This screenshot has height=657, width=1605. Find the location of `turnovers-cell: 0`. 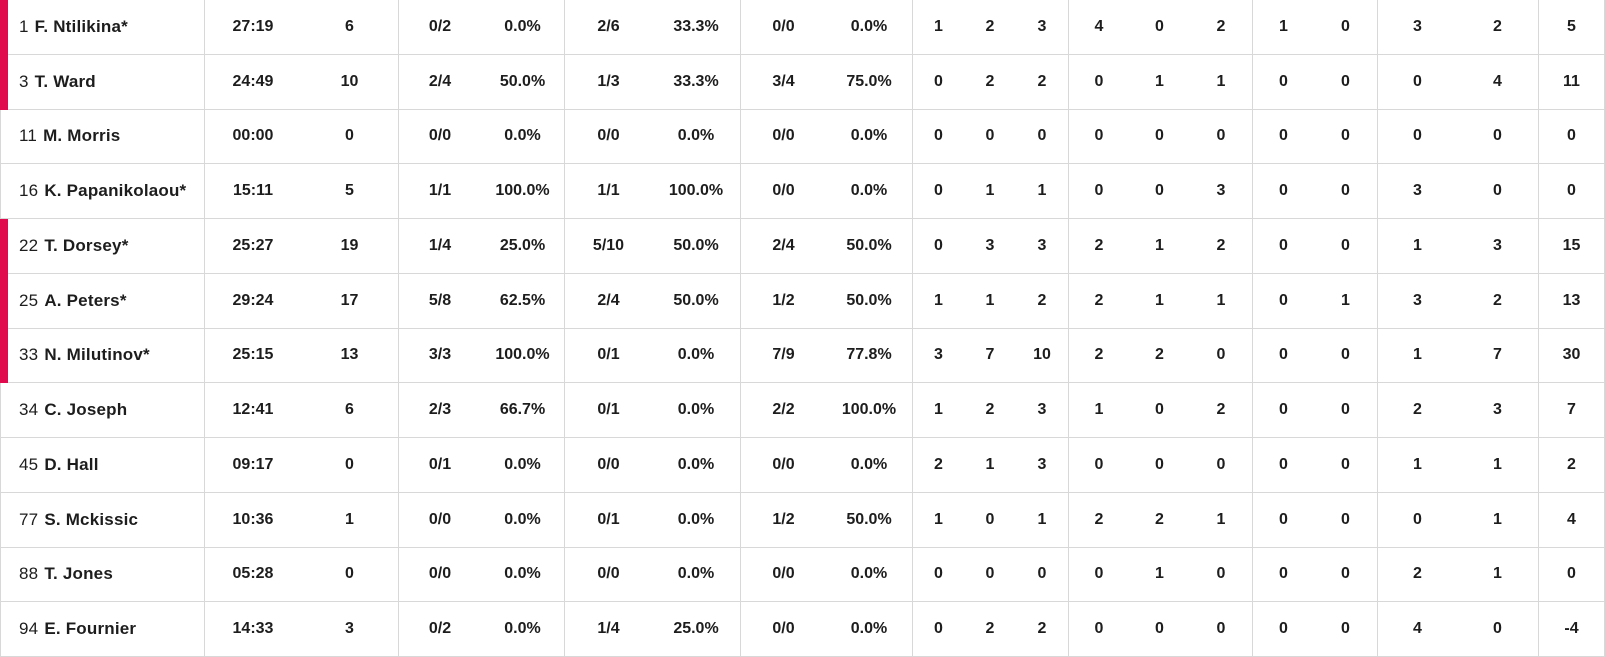

turnovers-cell: 0 is located at coordinates (1221, 355).